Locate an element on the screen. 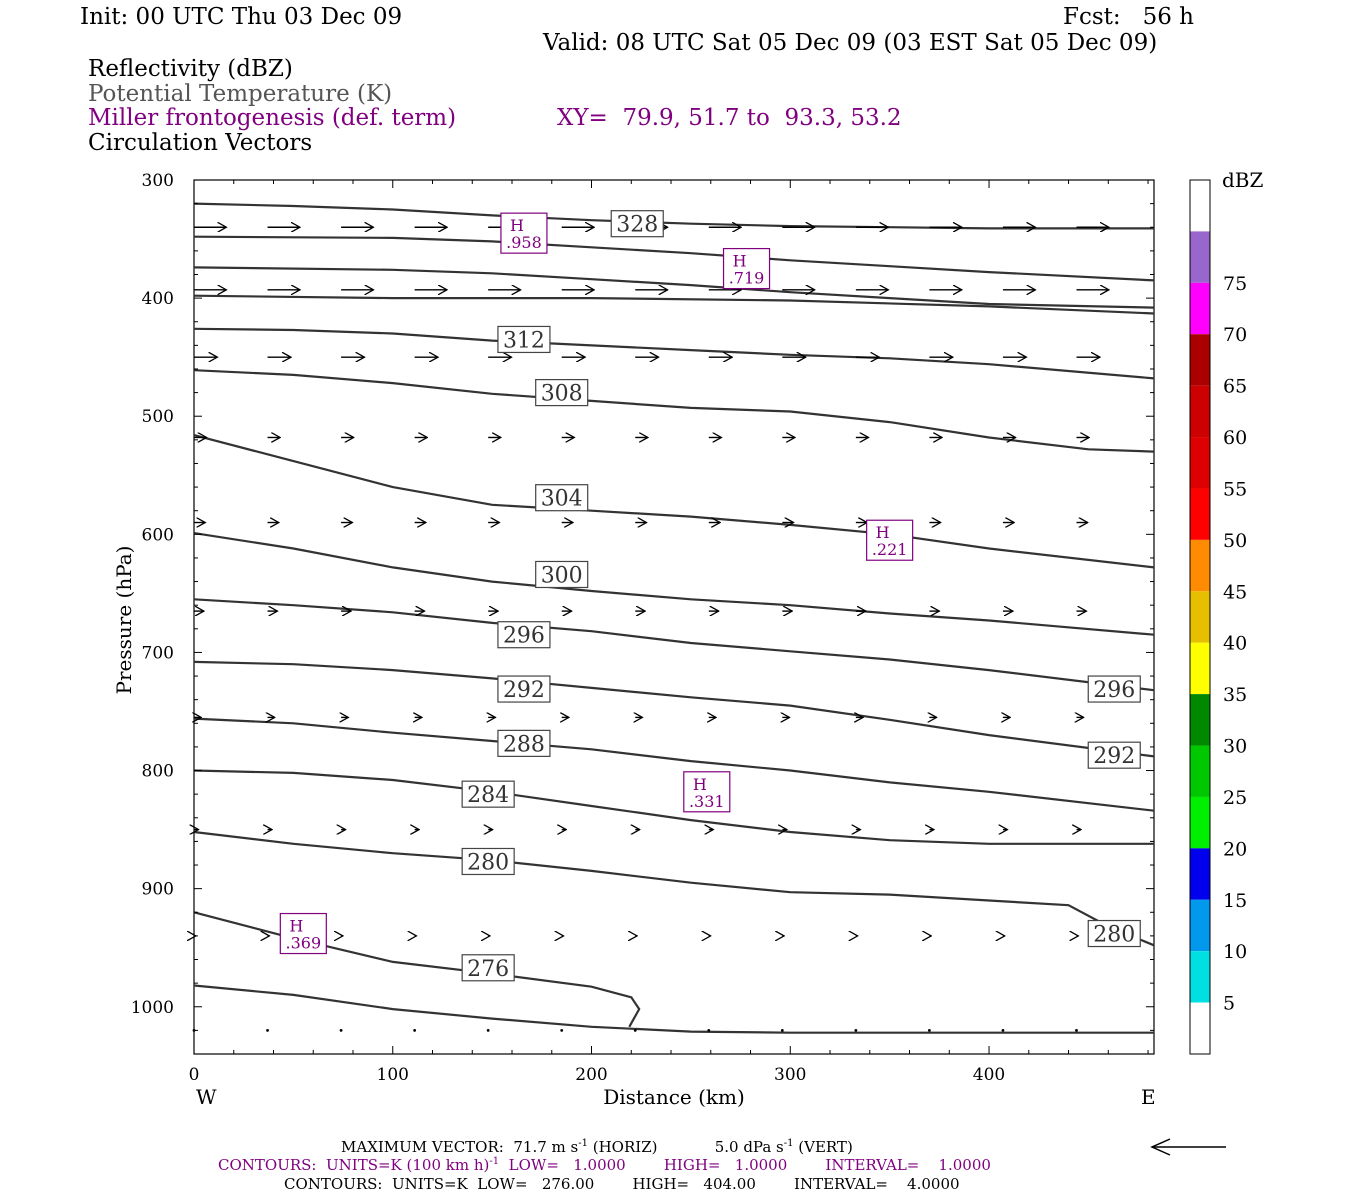  colorbar-label: 60 is located at coordinates (1235, 438).